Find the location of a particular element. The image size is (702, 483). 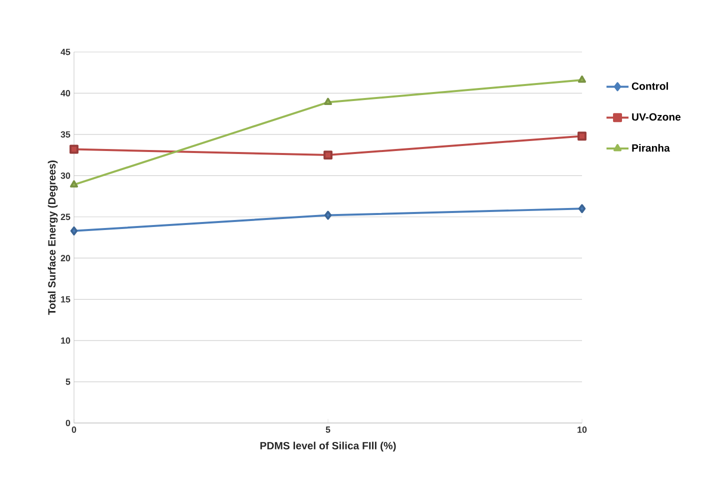

y-axis-title: Total Surface Energy (Degrees) is located at coordinates (53, 237).